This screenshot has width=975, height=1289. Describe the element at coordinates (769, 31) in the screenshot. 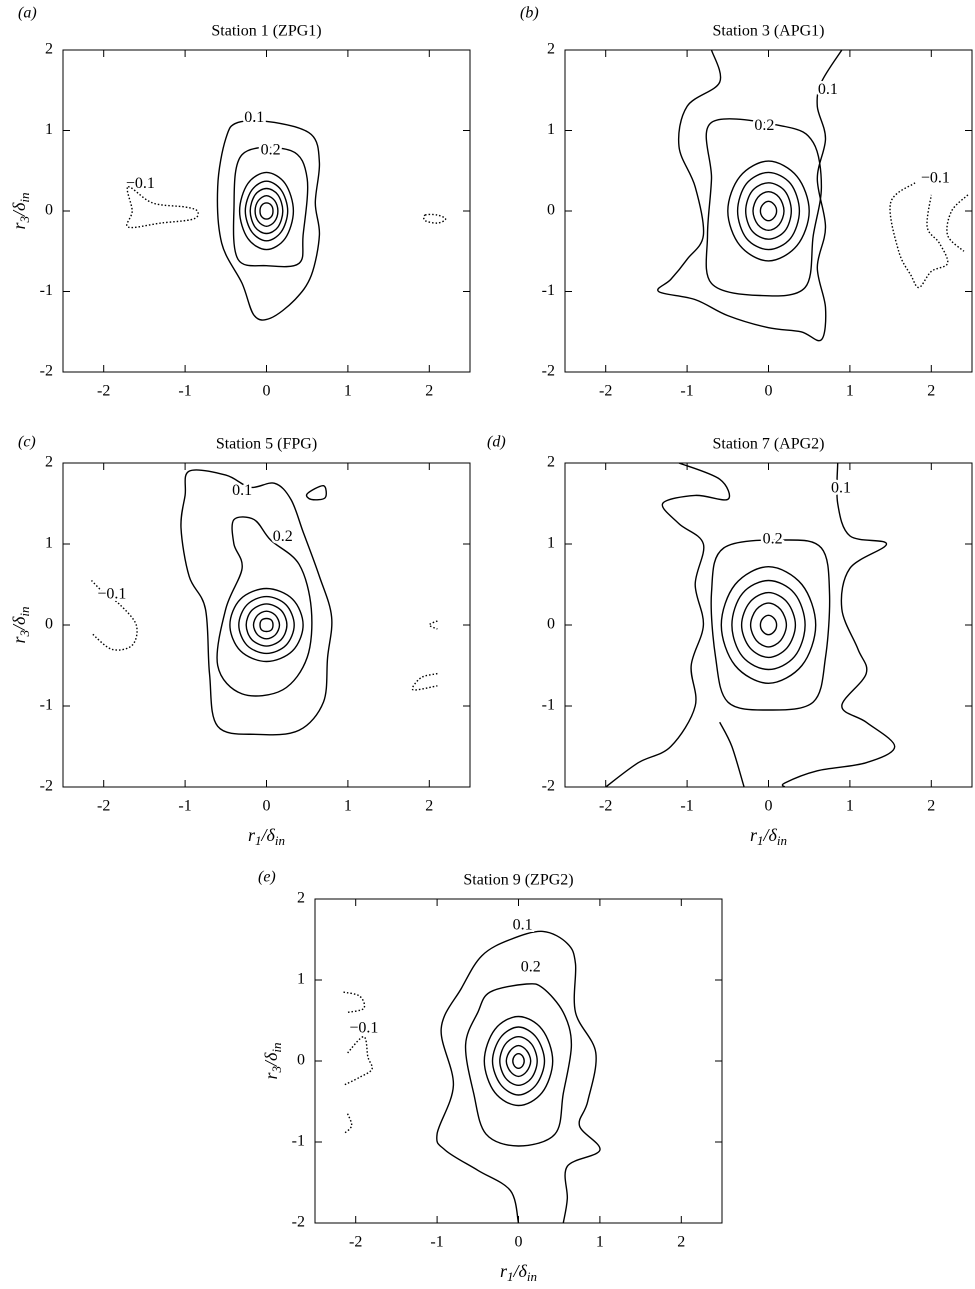

I see `panel-title: Station 3 (APG1)` at that location.